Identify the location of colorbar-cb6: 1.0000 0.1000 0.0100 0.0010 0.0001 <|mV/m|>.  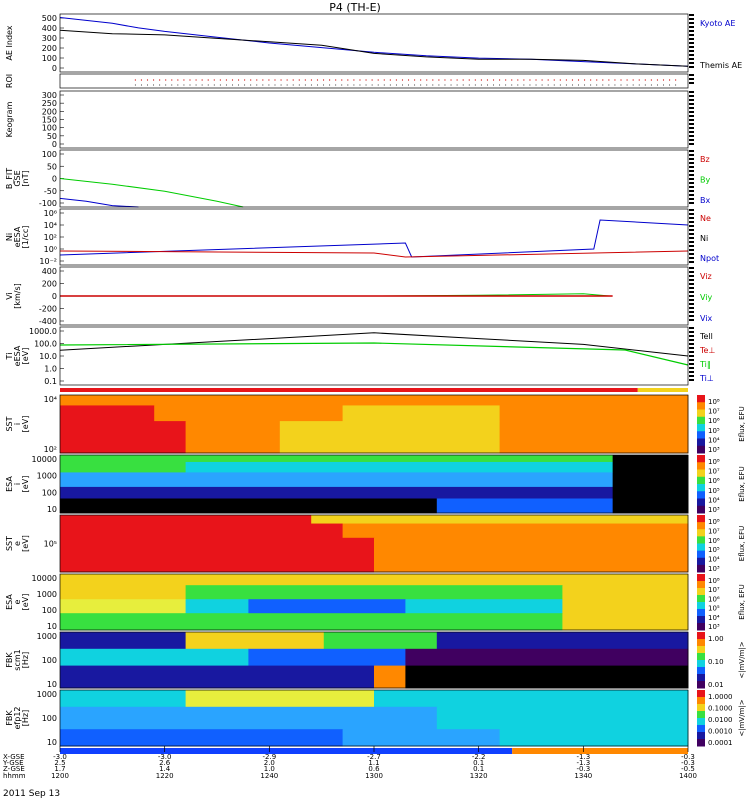
(721, 718).